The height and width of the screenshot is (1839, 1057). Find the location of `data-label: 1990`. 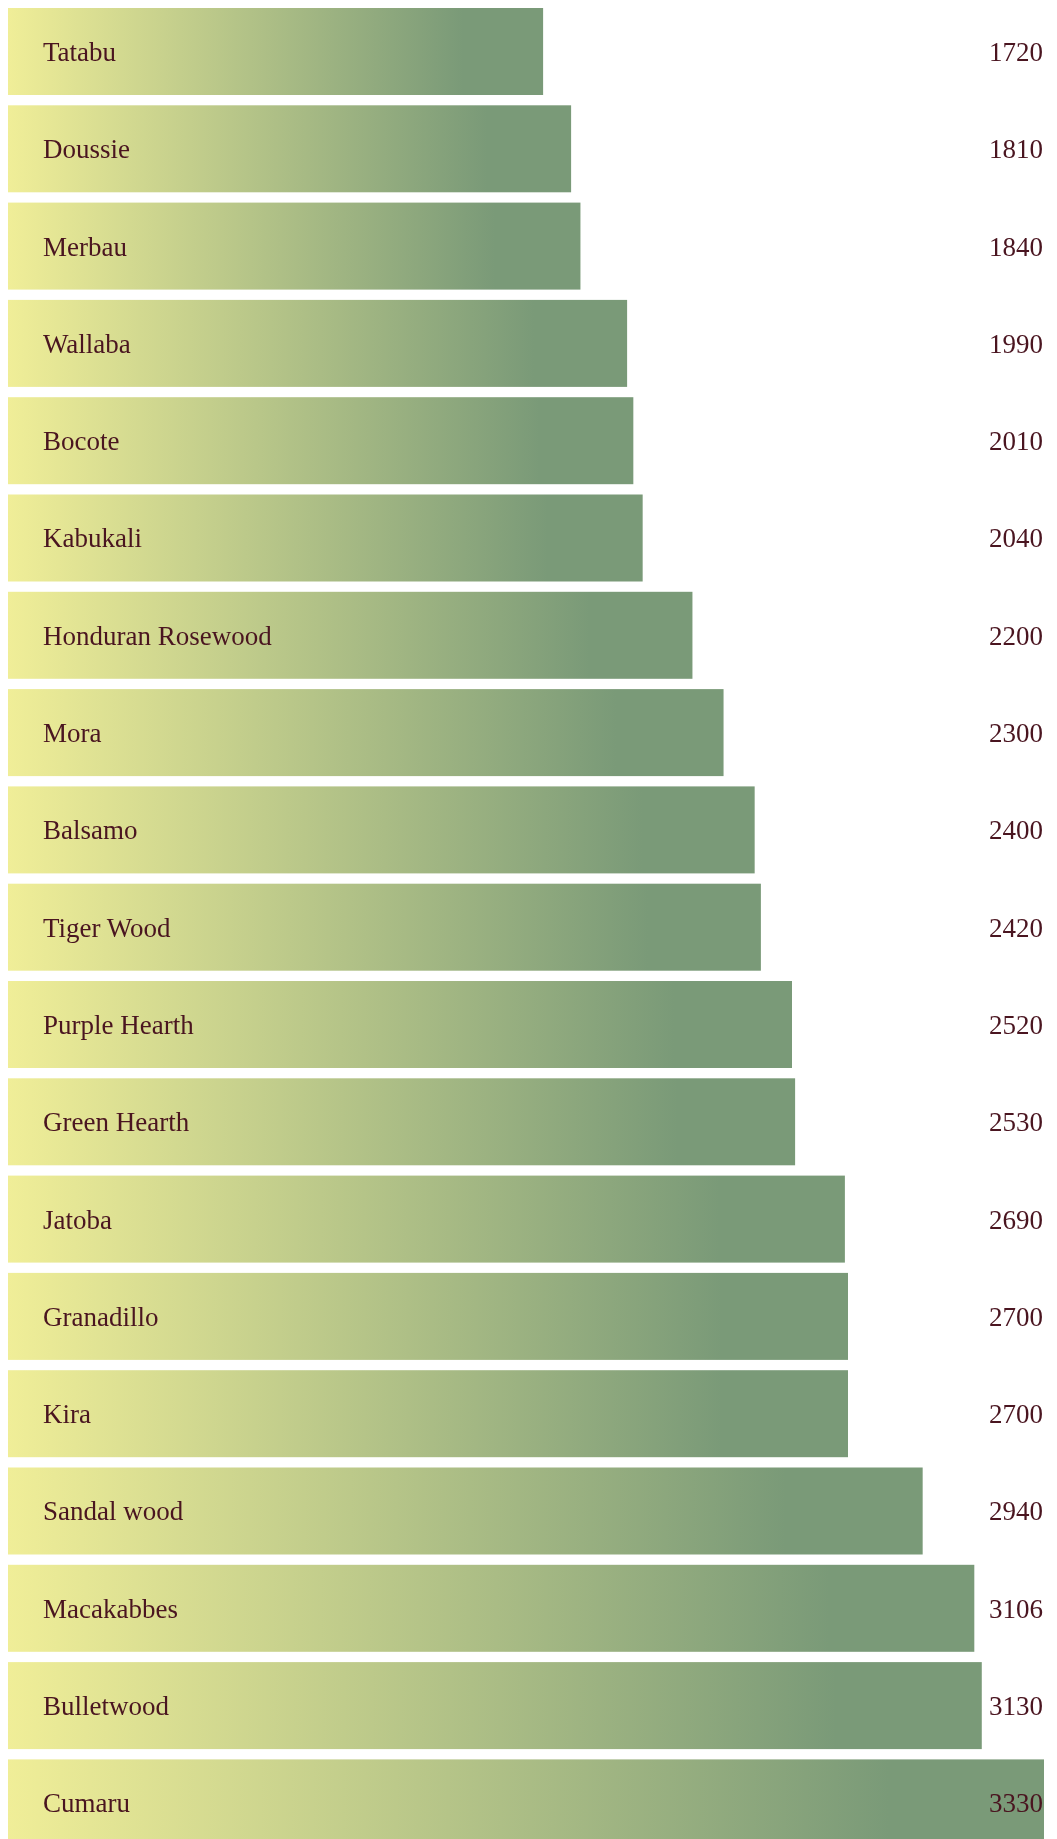

data-label: 1990 is located at coordinates (1016, 343).